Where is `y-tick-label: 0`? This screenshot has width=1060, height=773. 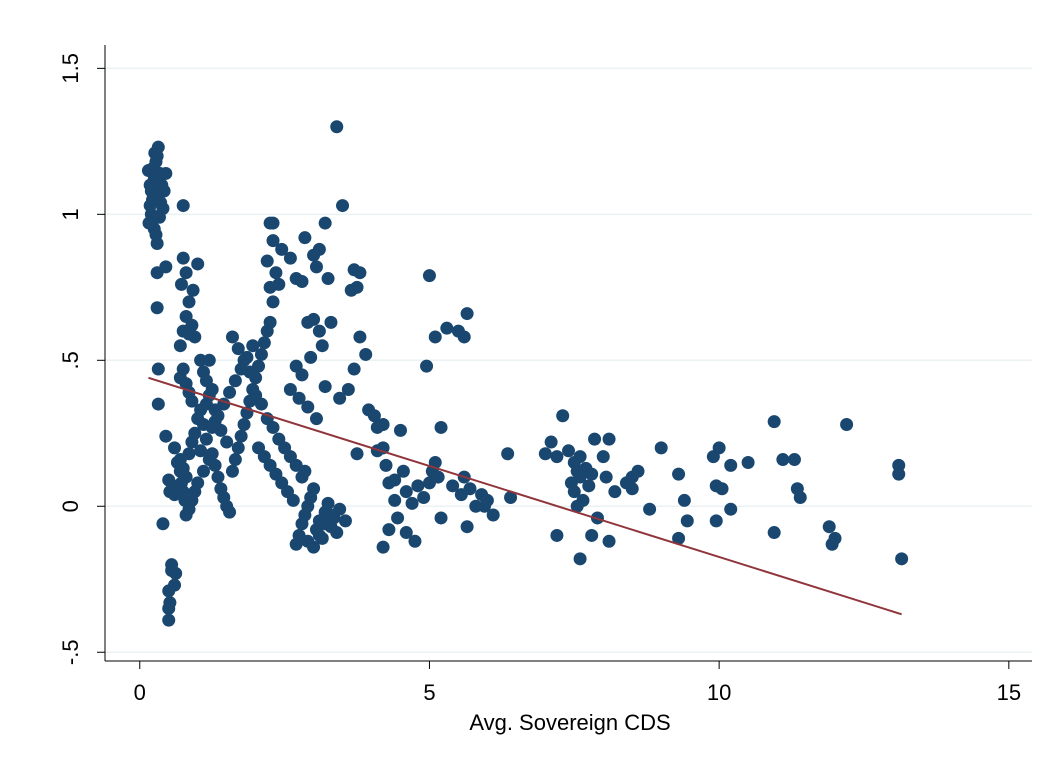
y-tick-label: 0 is located at coordinates (70, 506).